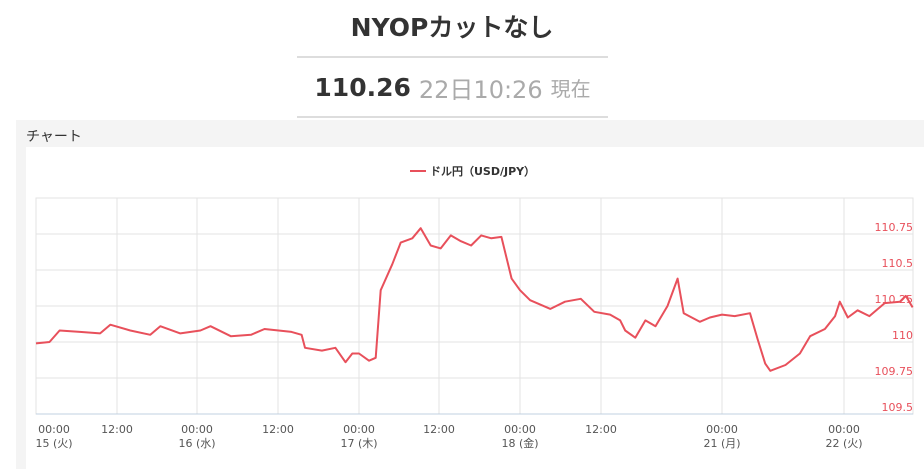 Image resolution: width=924 pixels, height=469 pixels. Describe the element at coordinates (570, 88) in the screenshot. I see `now-label: 現在` at that location.